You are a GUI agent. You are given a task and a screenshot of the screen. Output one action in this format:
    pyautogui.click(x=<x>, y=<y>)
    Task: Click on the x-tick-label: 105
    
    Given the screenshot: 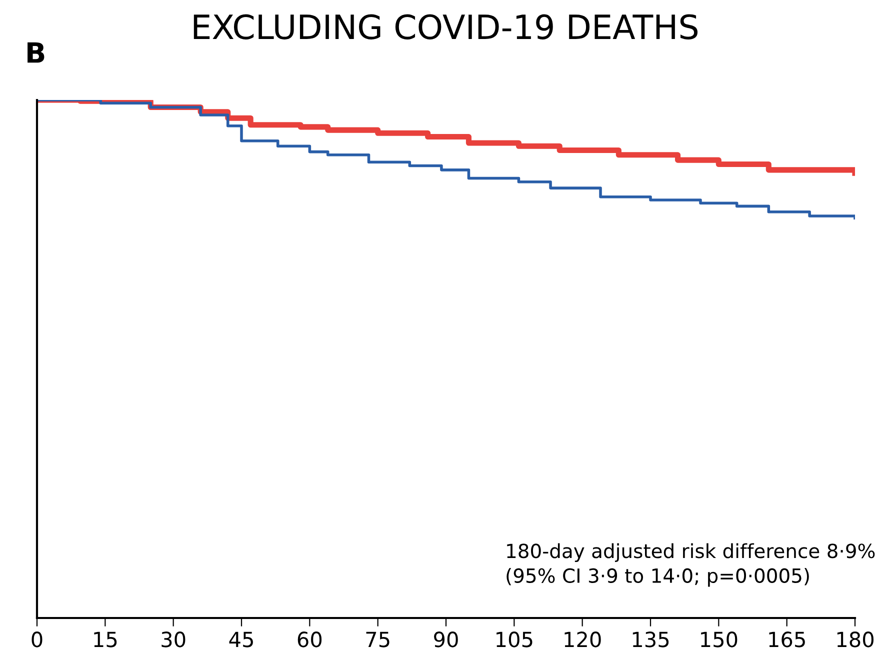 What is the action you would take?
    pyautogui.click(x=514, y=640)
    